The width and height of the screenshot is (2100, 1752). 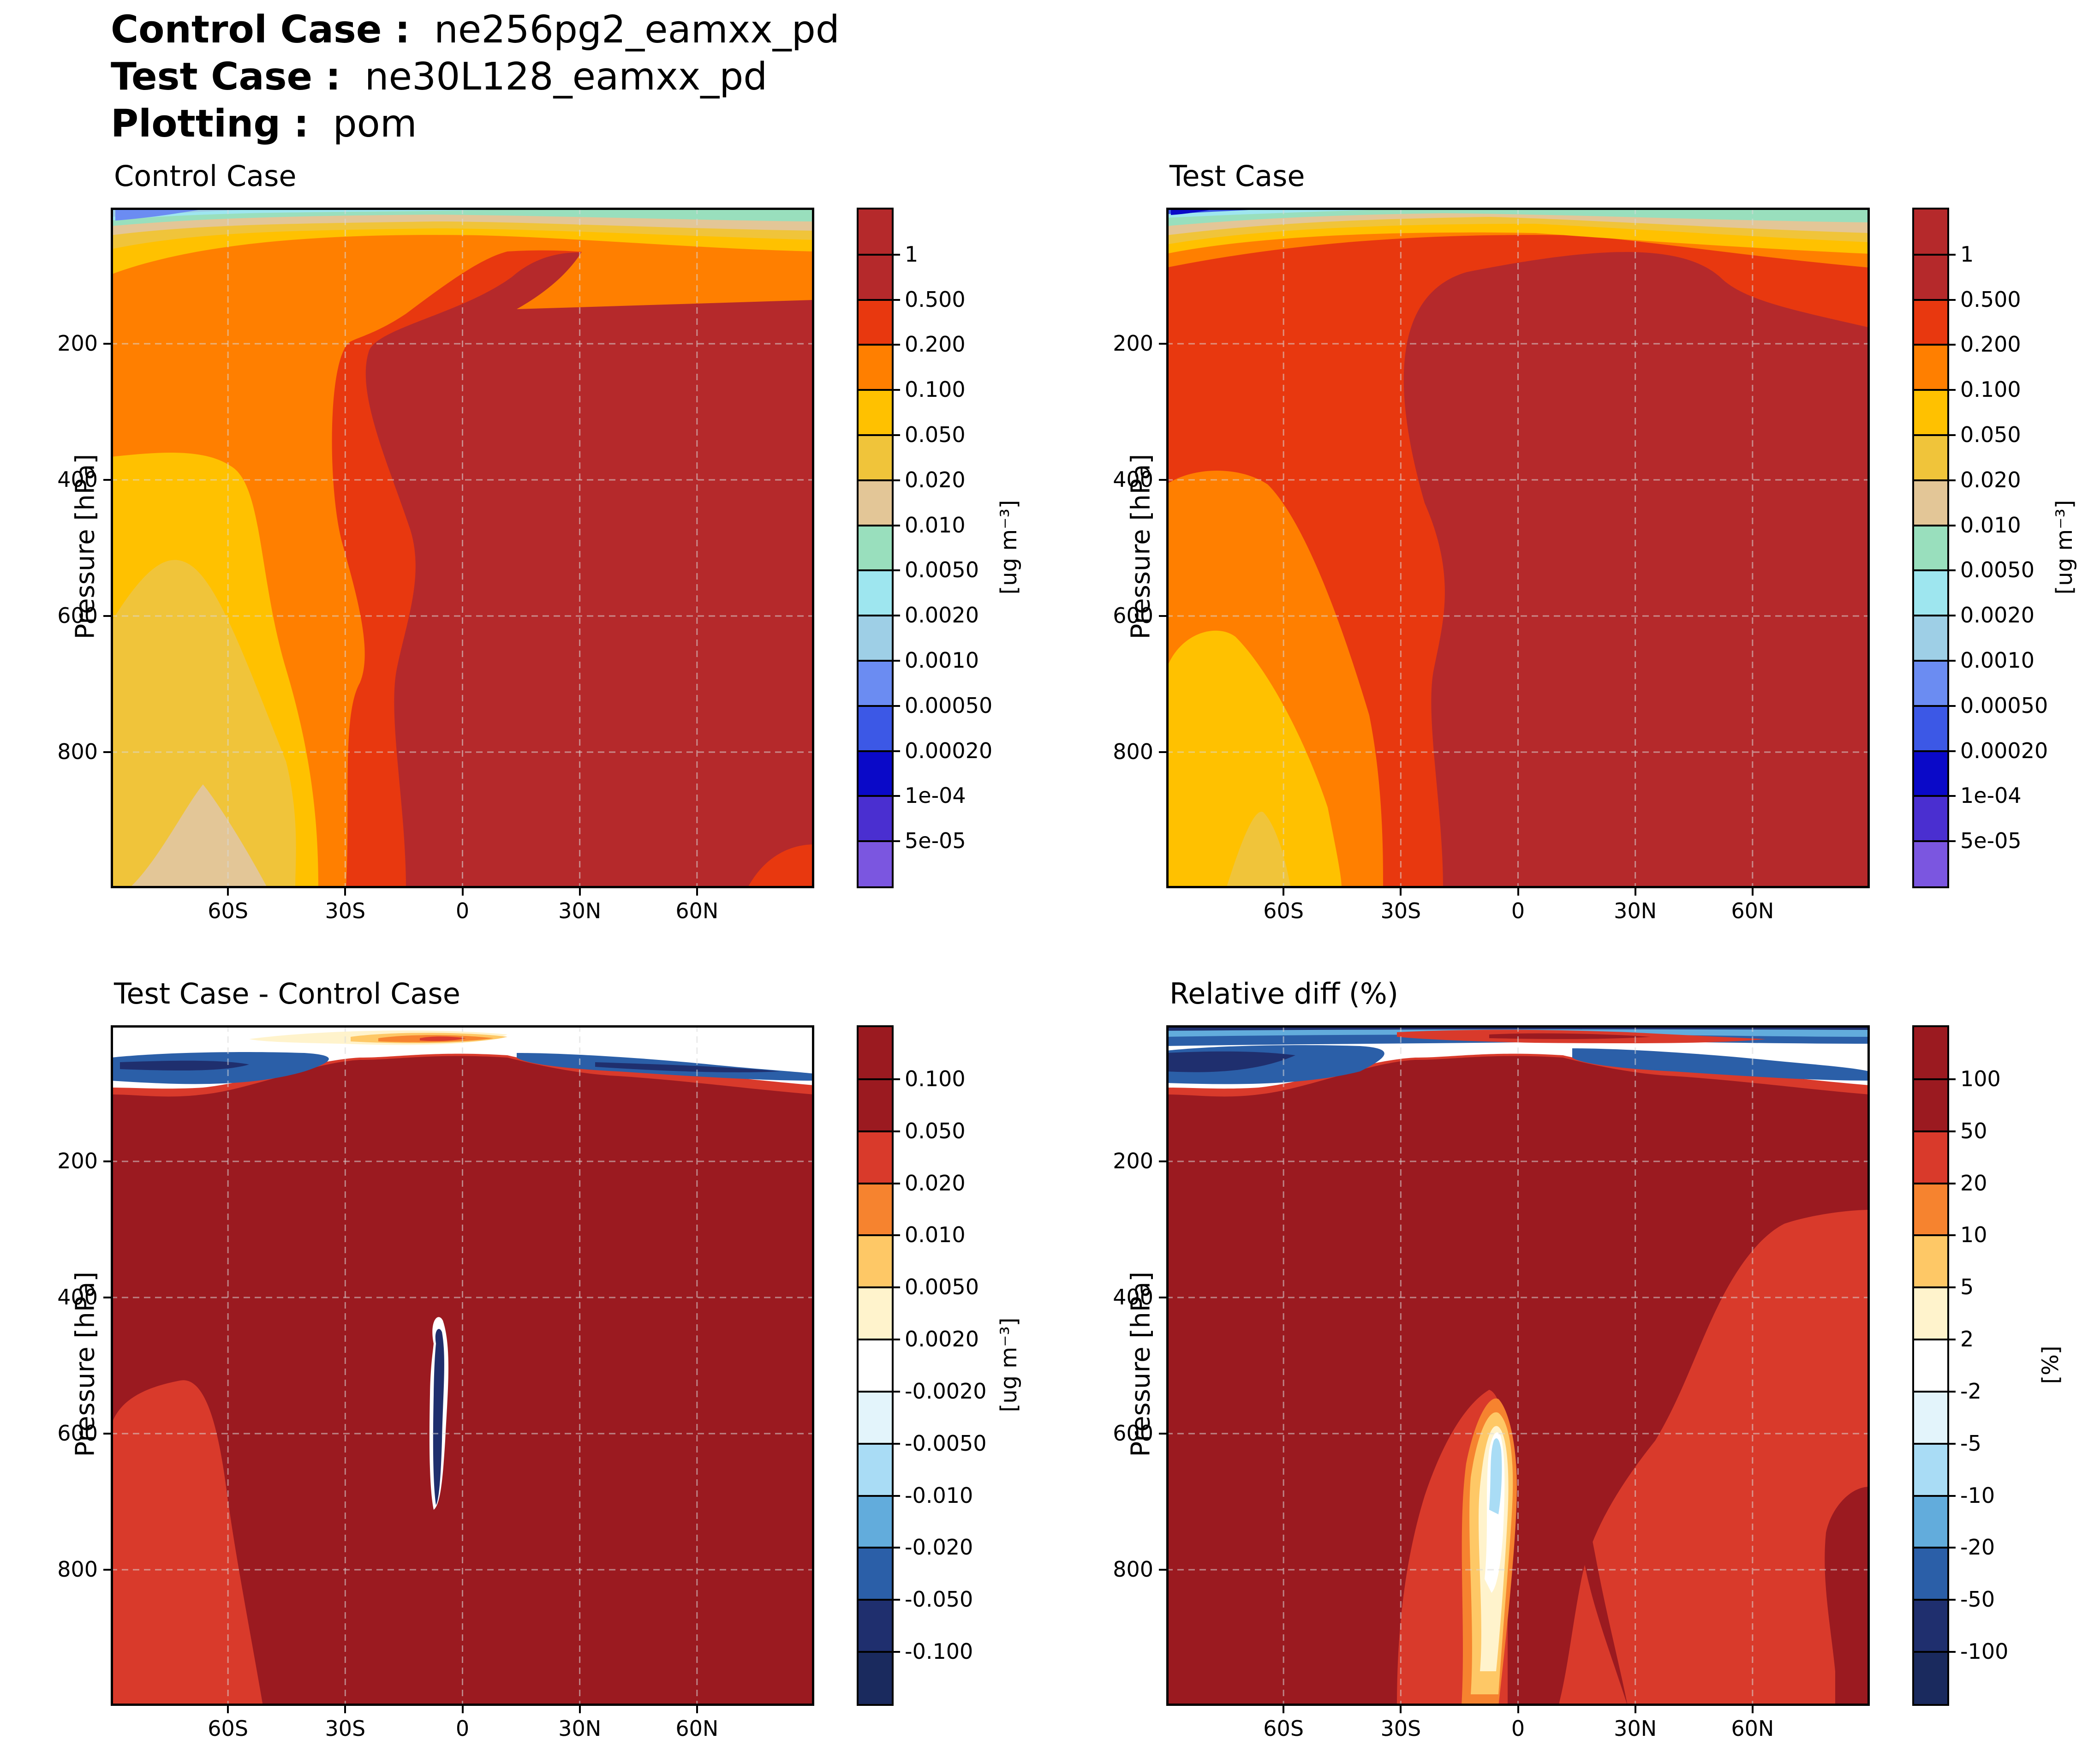 I want to click on x-tick-label: 60S, so click(x=1283, y=1728).